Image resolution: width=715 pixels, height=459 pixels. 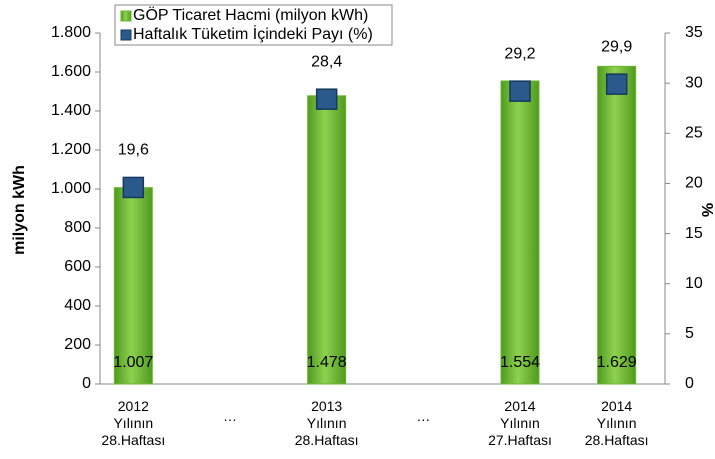 I want to click on legend-label: Haftalık Tüketim İçindeki Payı (%), so click(x=253, y=33).